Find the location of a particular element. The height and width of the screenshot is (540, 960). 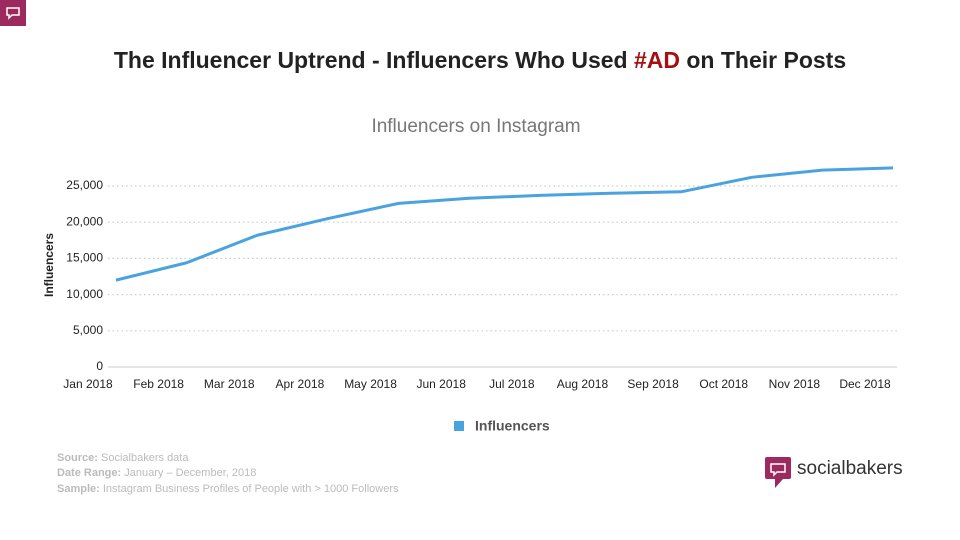

legend-swatch is located at coordinates (459, 426).